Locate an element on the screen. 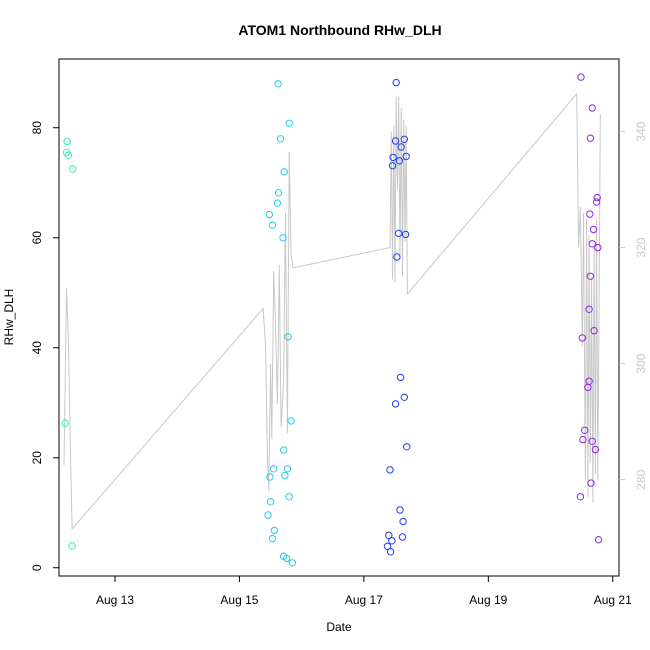 This screenshot has width=650, height=650. x-axis: Aug 13 Aug 15 Aug 17 Aug 19 Aug 21 is located at coordinates (364, 591).